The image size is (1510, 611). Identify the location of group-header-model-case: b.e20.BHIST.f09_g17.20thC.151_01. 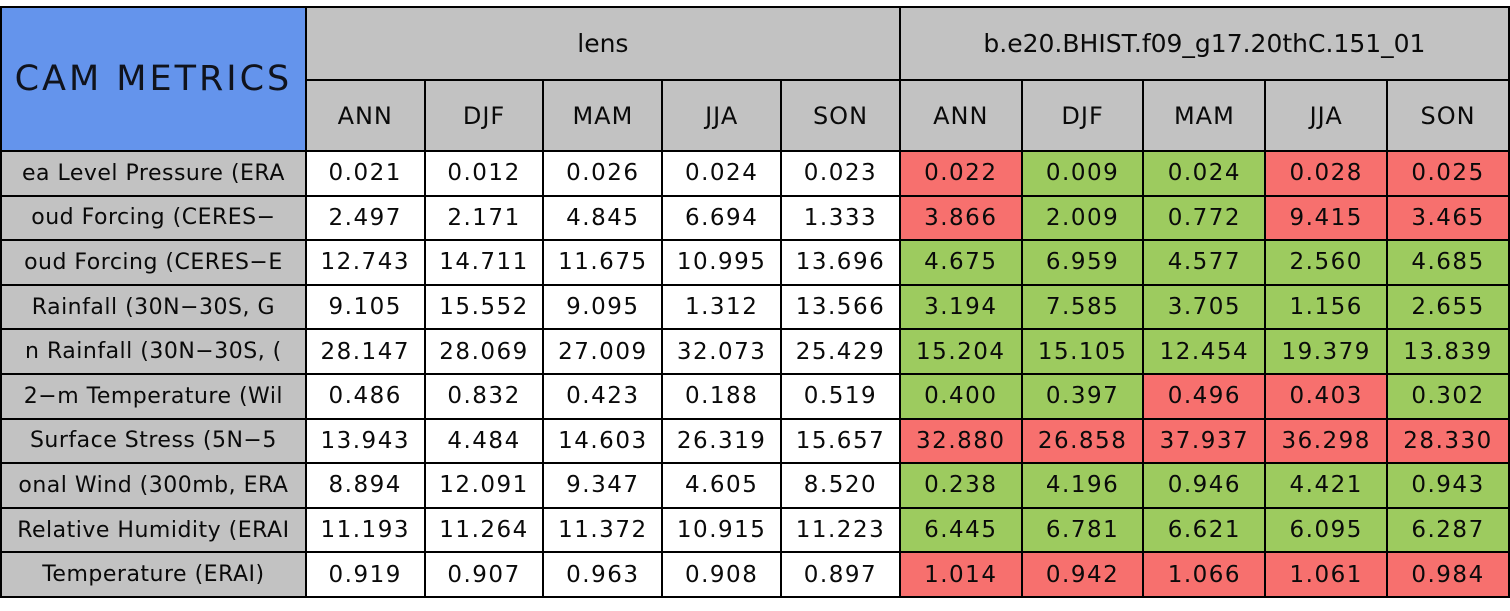
(1204, 43).